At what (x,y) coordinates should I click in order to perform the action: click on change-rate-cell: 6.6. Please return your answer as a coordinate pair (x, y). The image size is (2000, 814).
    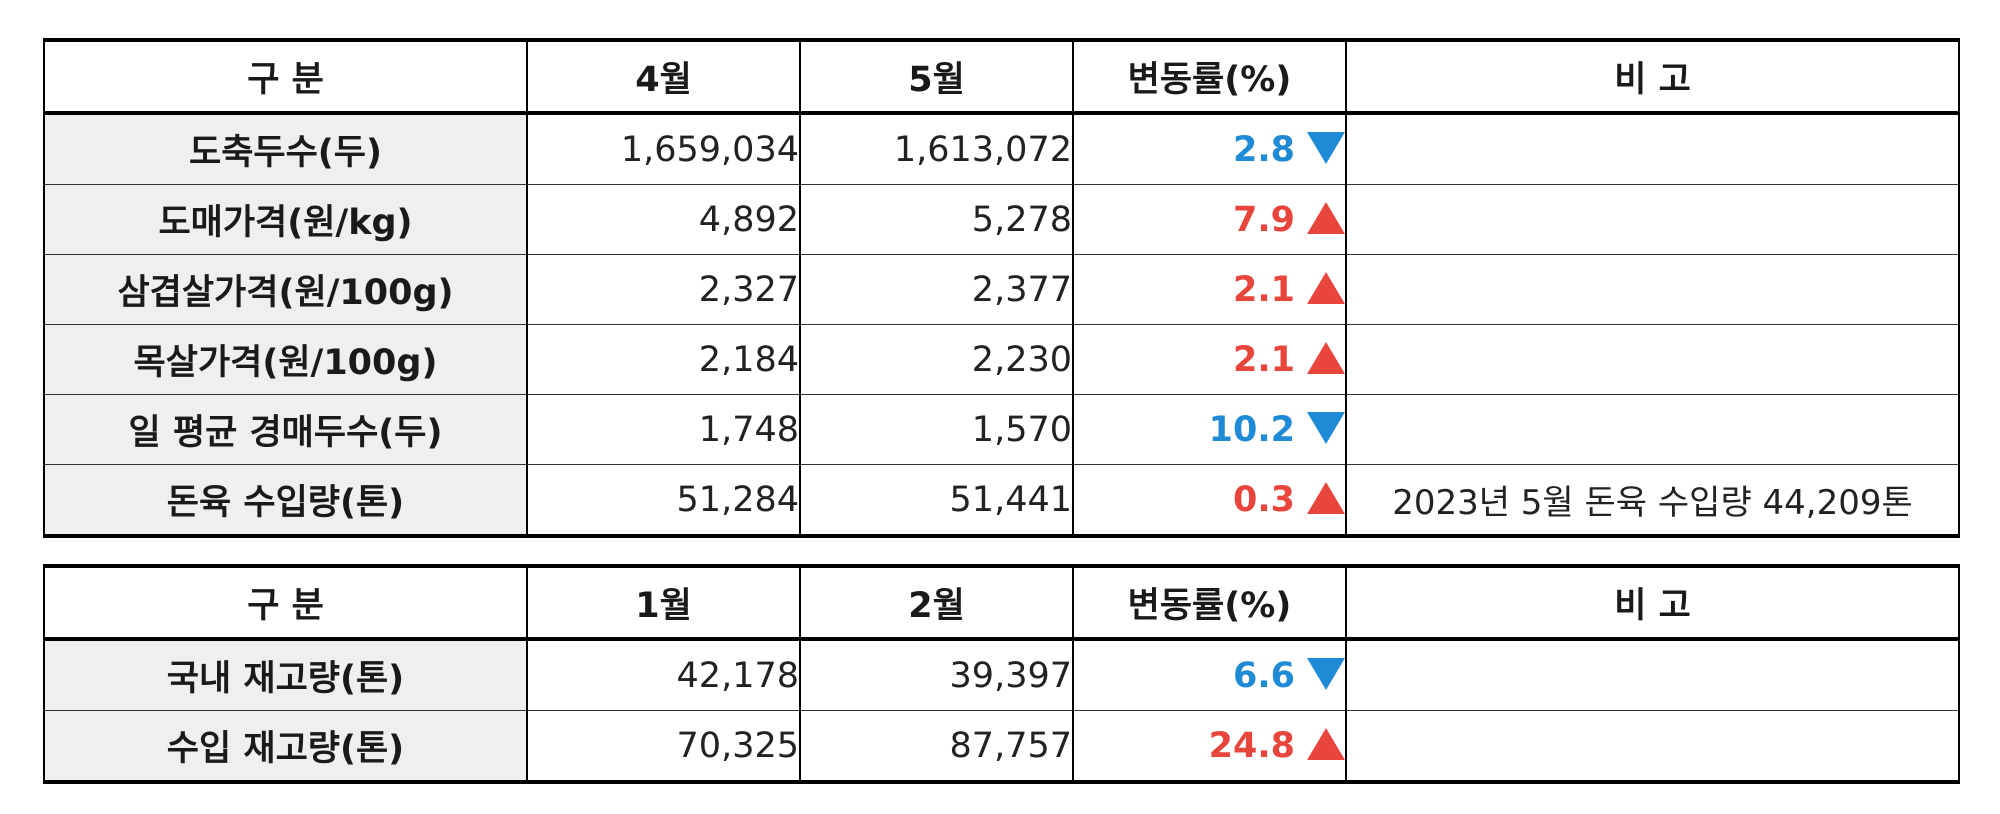
    Looking at the image, I should click on (1209, 674).